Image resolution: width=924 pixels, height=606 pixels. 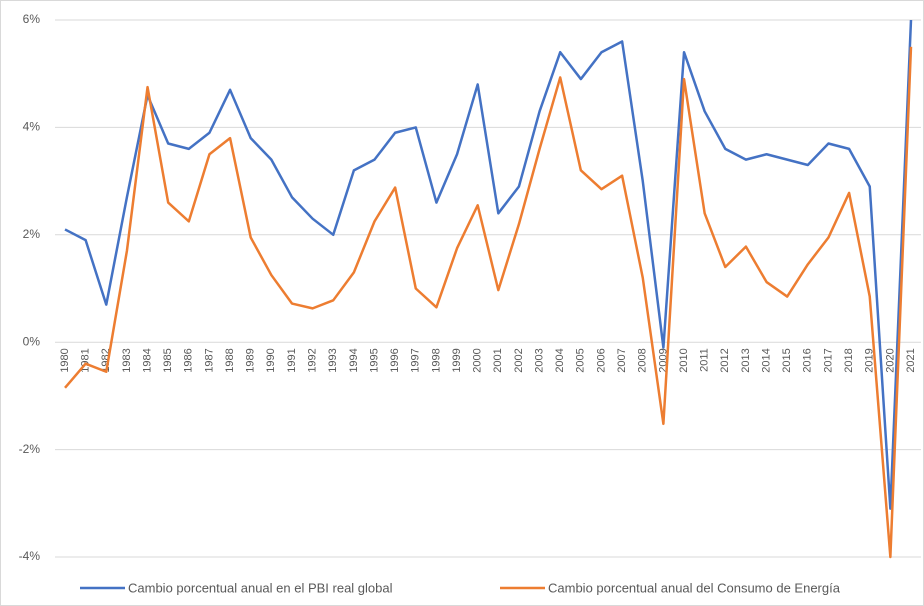 I want to click on x-tick-label: 2010, so click(x=684, y=360).